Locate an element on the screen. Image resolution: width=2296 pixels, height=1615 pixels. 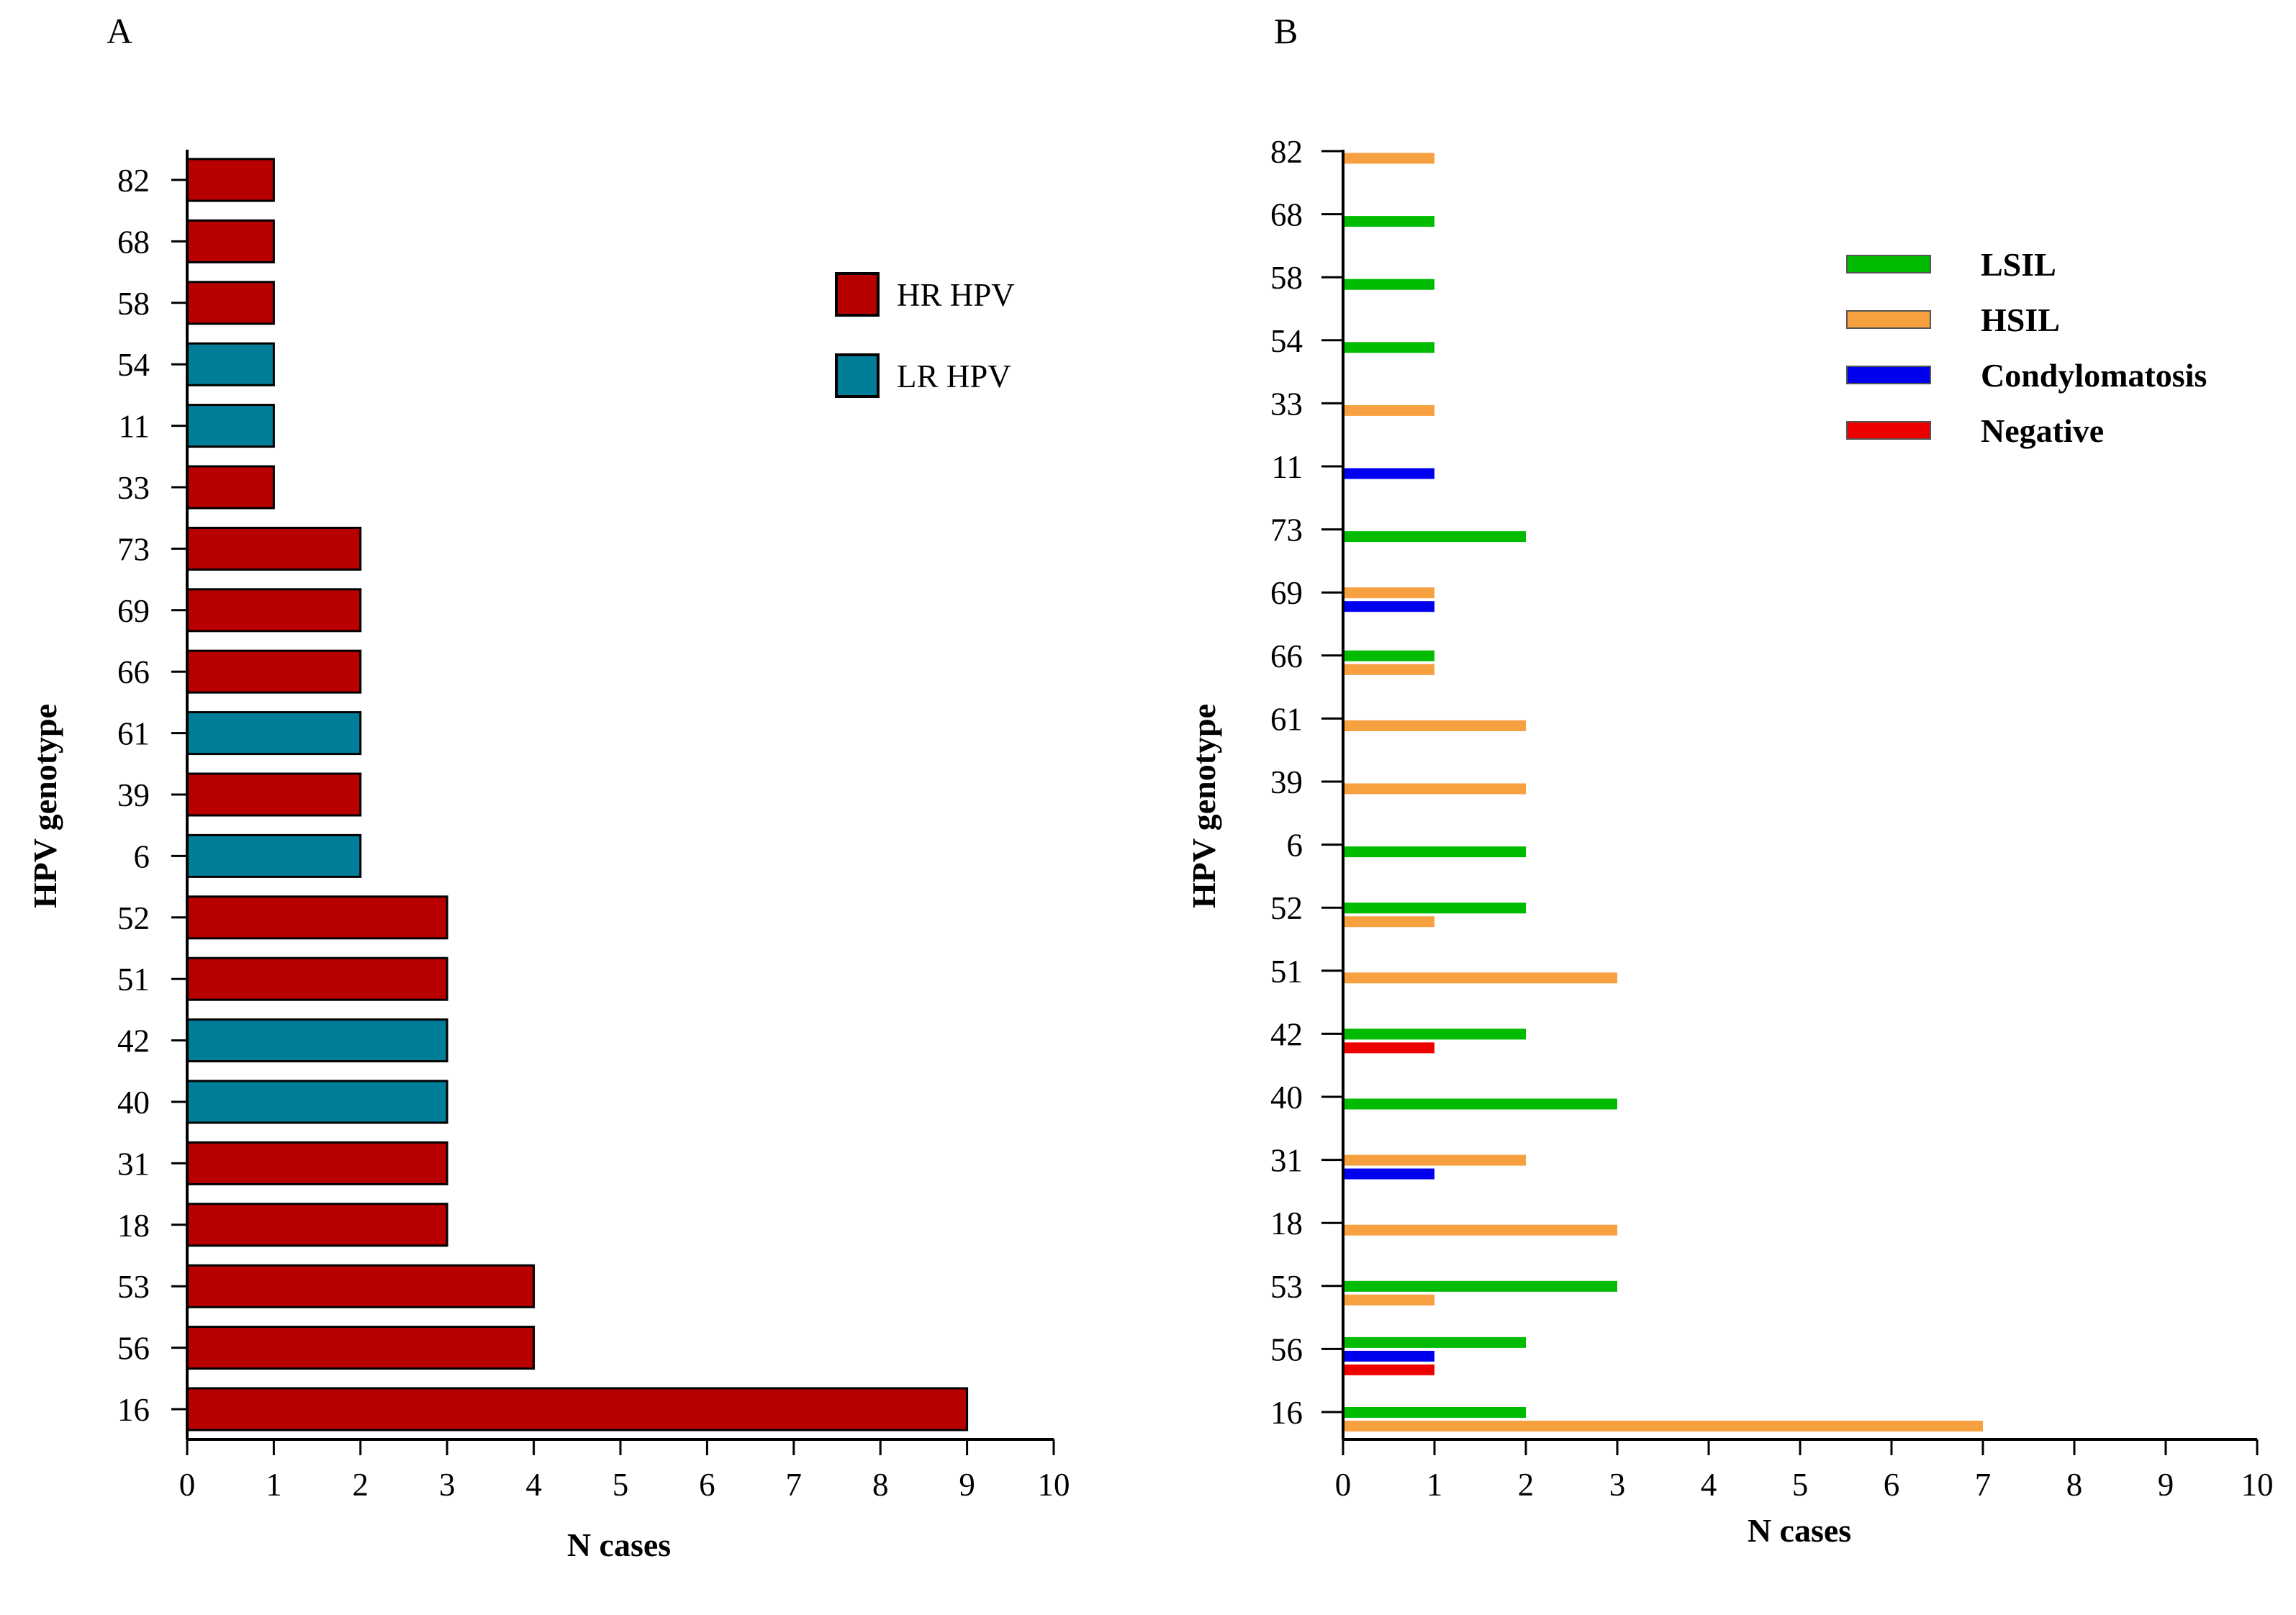
bar-66-lsil is located at coordinates (1388, 656).